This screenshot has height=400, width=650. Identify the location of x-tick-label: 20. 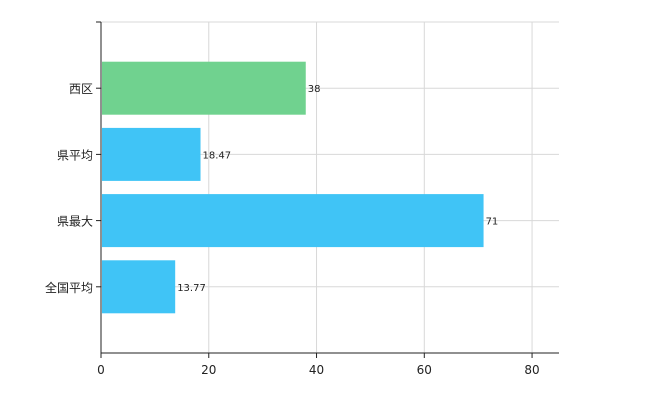
(208, 370).